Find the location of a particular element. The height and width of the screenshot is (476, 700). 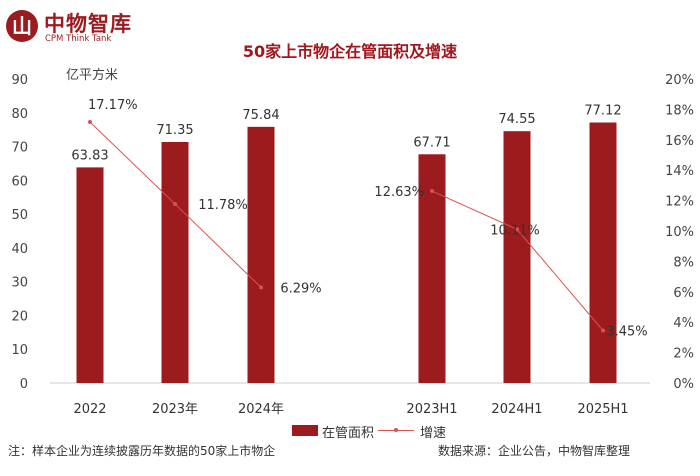

bar-value-label: 63.83 is located at coordinates (89, 155).